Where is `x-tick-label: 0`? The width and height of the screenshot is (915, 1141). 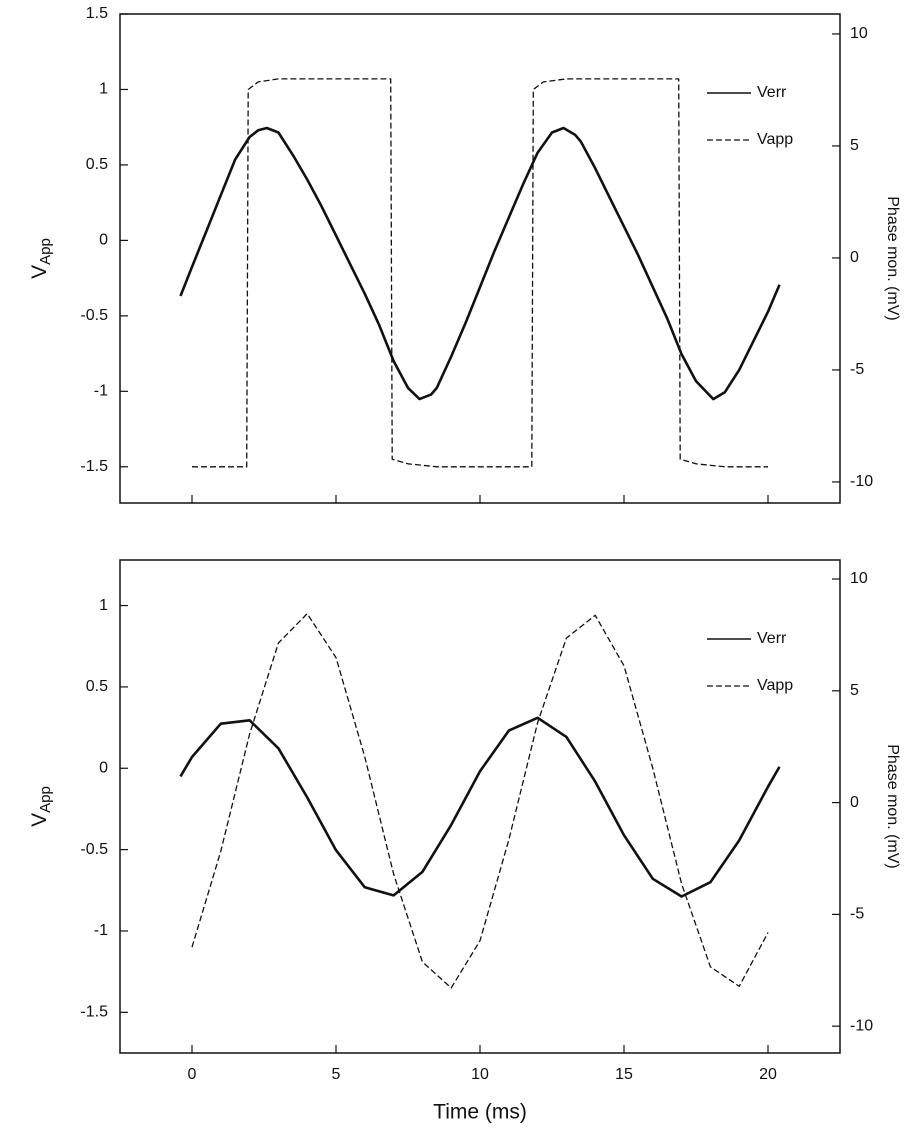 x-tick-label: 0 is located at coordinates (192, 1074).